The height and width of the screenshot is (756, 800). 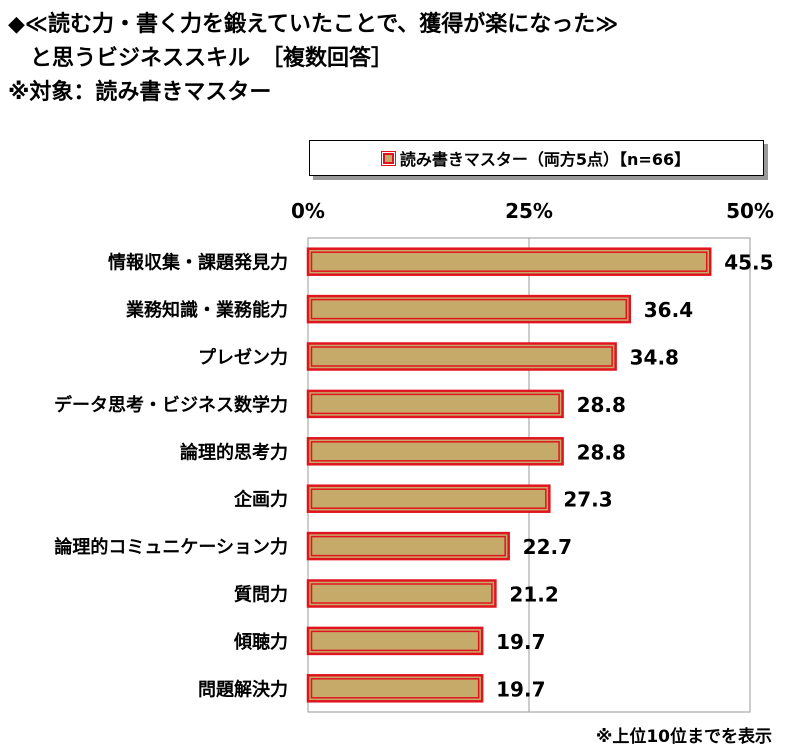 What do you see at coordinates (545, 159) in the screenshot?
I see `legend-label: 読み書きマスター（両方5点）【n=66】` at bounding box center [545, 159].